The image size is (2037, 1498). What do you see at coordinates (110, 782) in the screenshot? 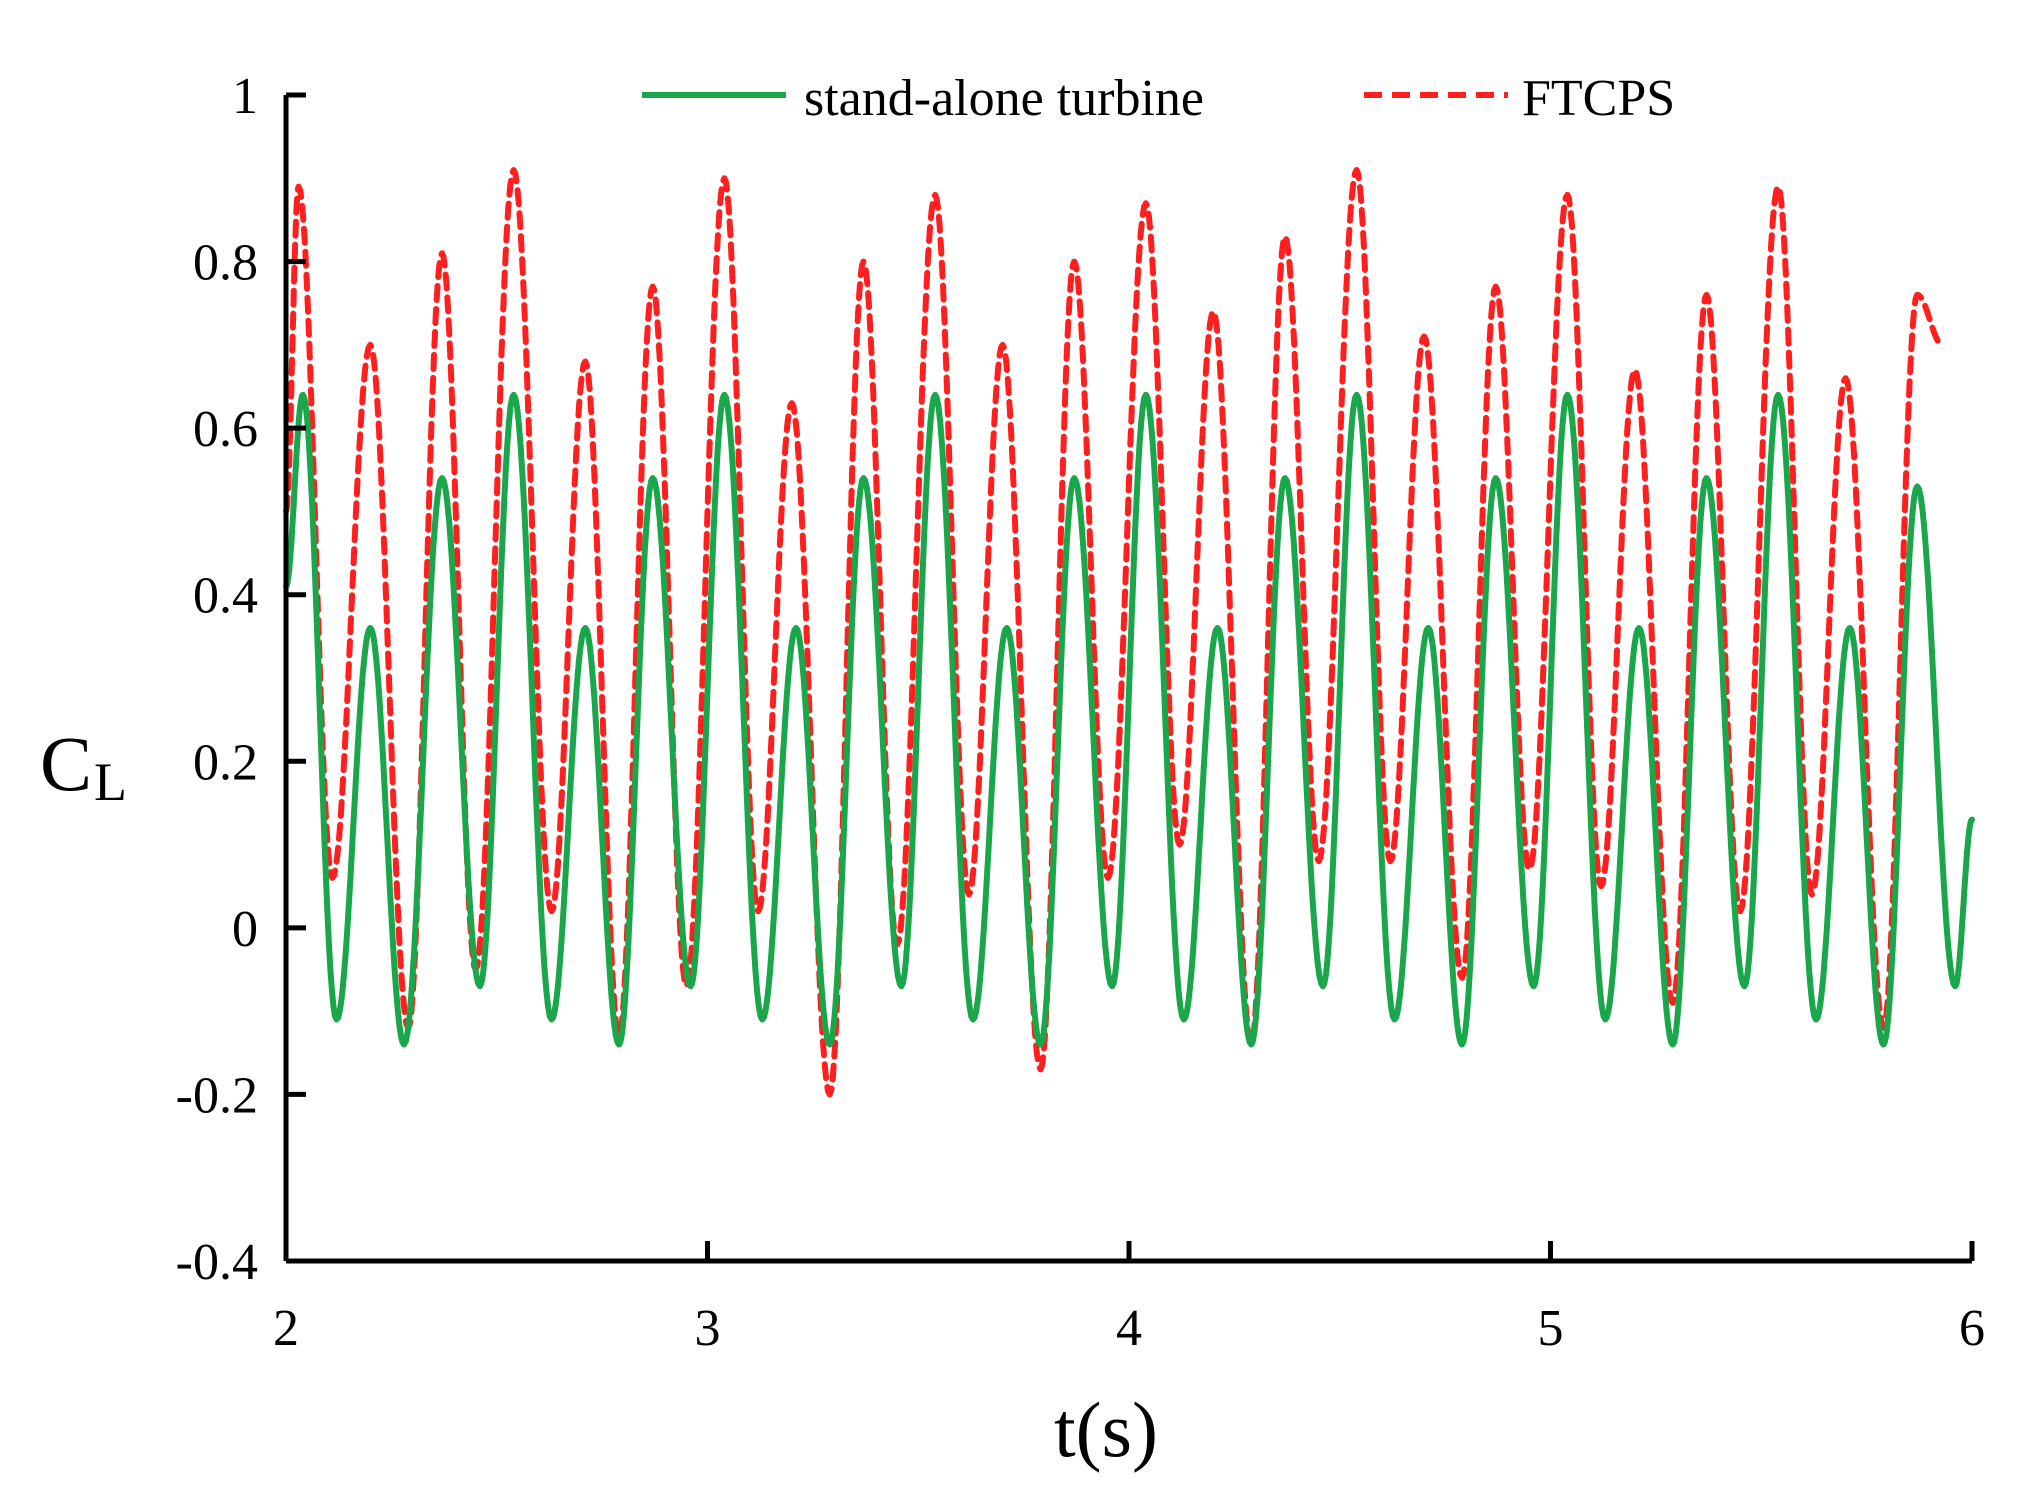
I see `y-axis-title-subscript: L` at bounding box center [110, 782].